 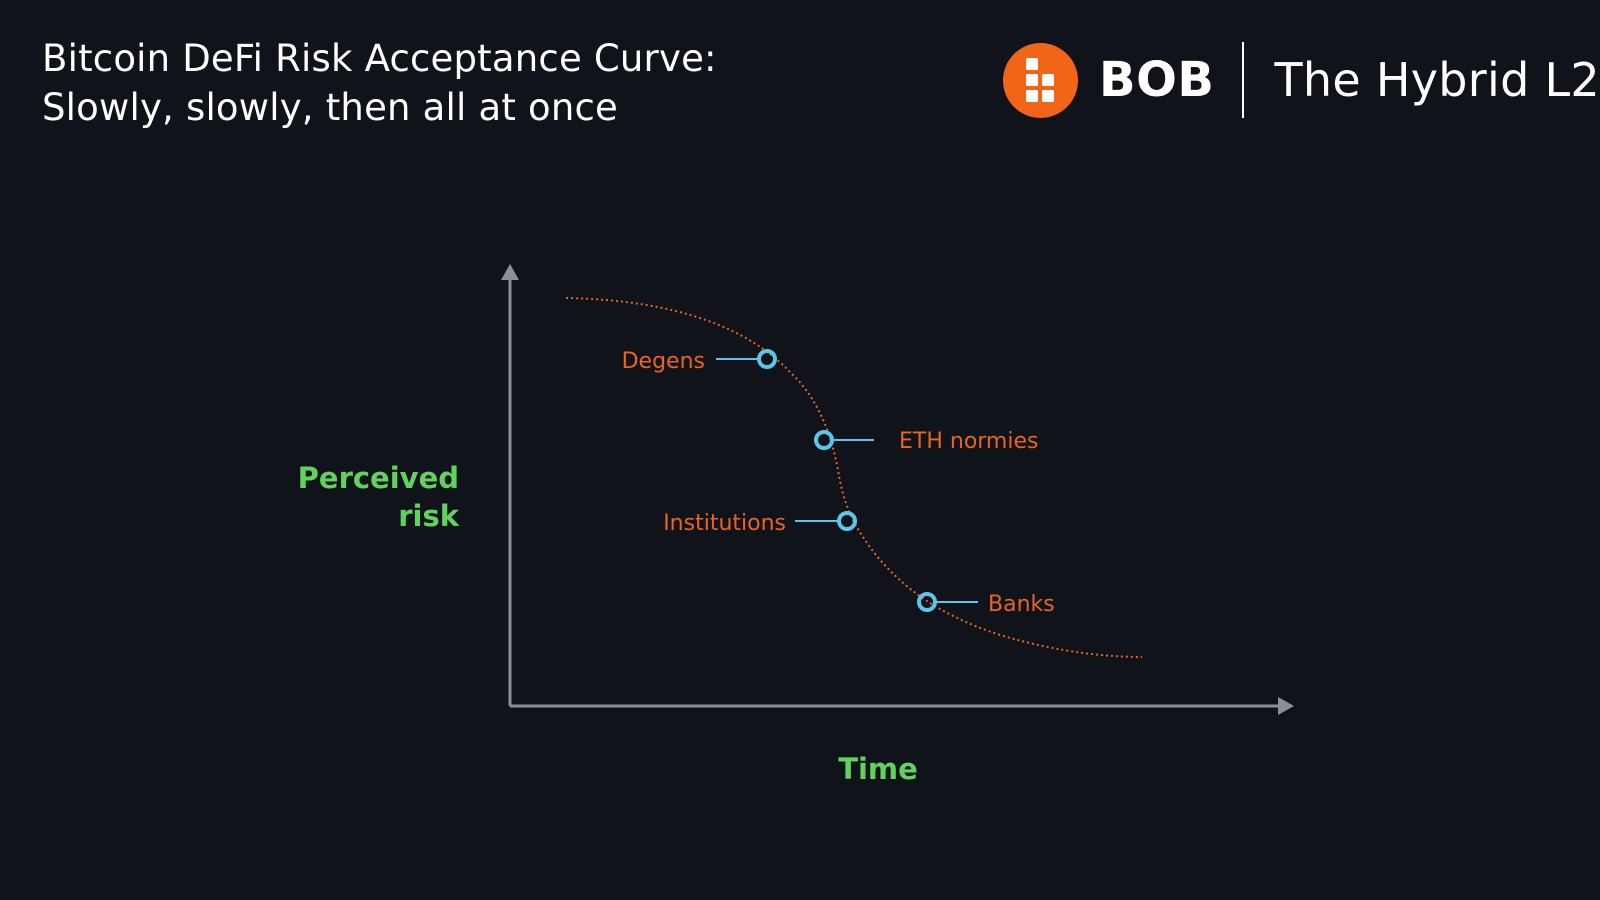 I want to click on brand-divider, so click(x=1243, y=80).